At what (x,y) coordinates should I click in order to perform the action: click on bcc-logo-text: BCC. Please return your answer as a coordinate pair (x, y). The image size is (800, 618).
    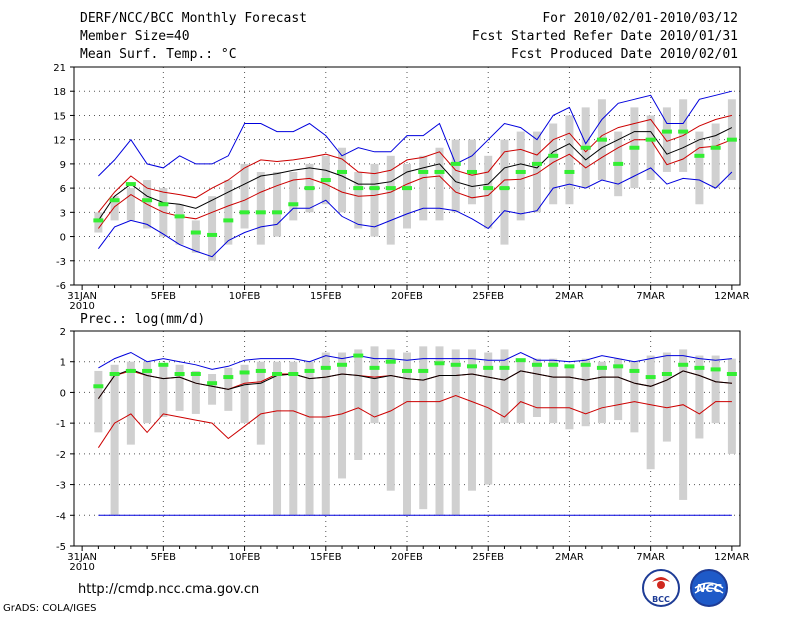
    Looking at the image, I should click on (661, 599).